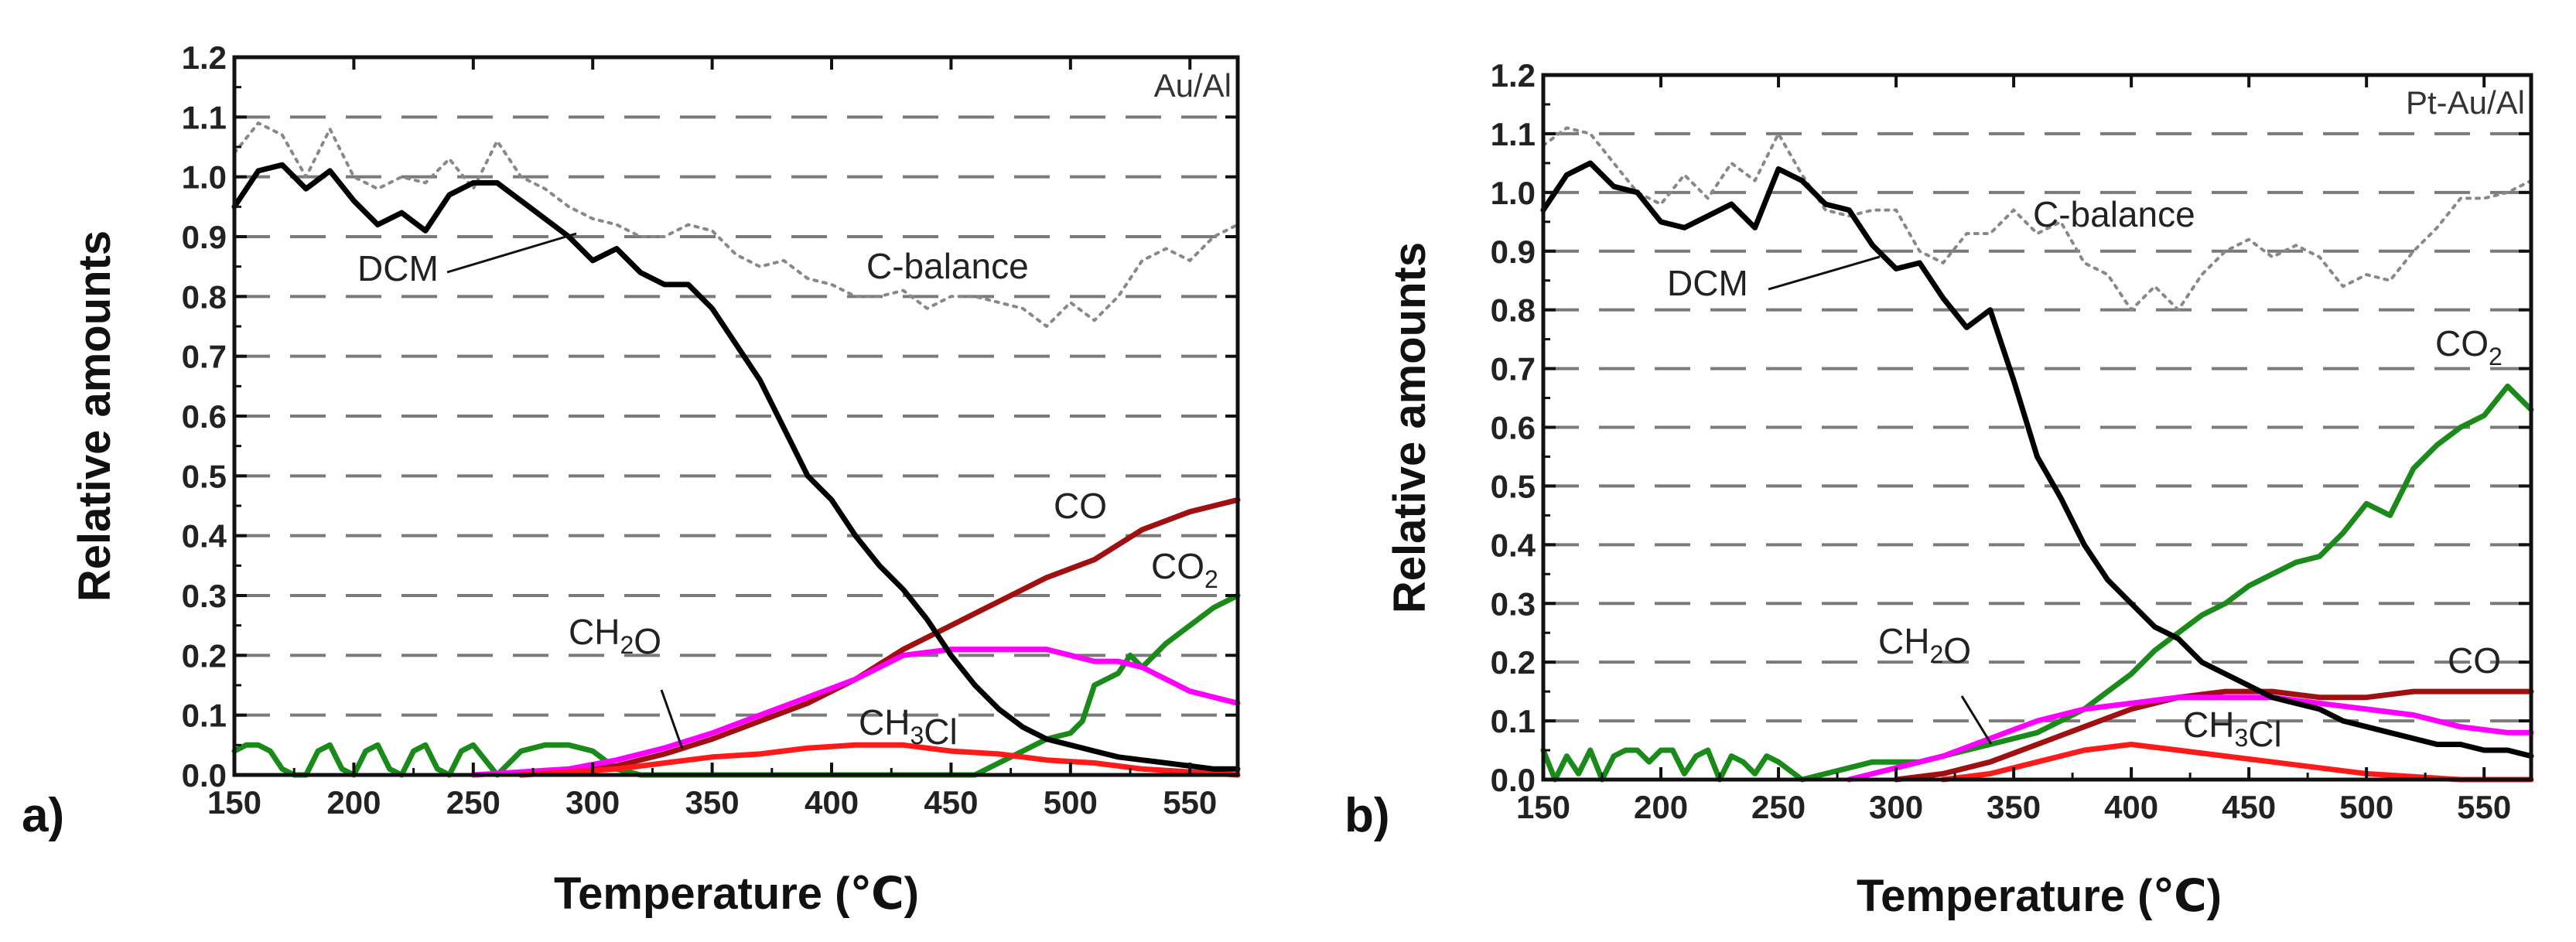 The height and width of the screenshot is (942, 2576). Describe the element at coordinates (204, 536) in the screenshot. I see `y-tick-label: 0.4` at that location.